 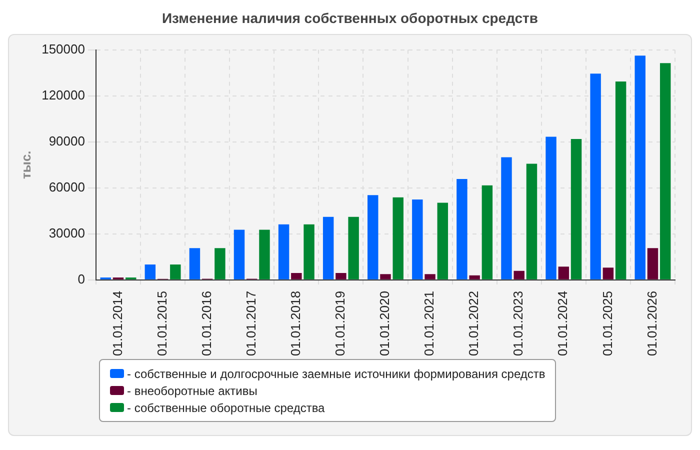 I want to click on y-tick-label: 0, so click(x=81, y=279).